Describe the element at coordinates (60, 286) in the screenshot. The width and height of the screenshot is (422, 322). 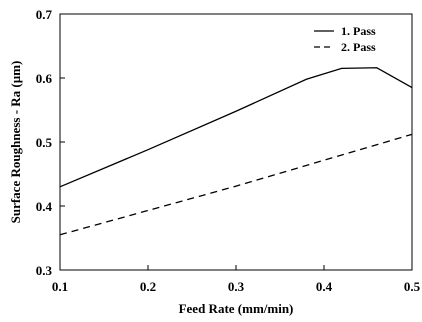
I see `x-tick-label: 0.1` at that location.